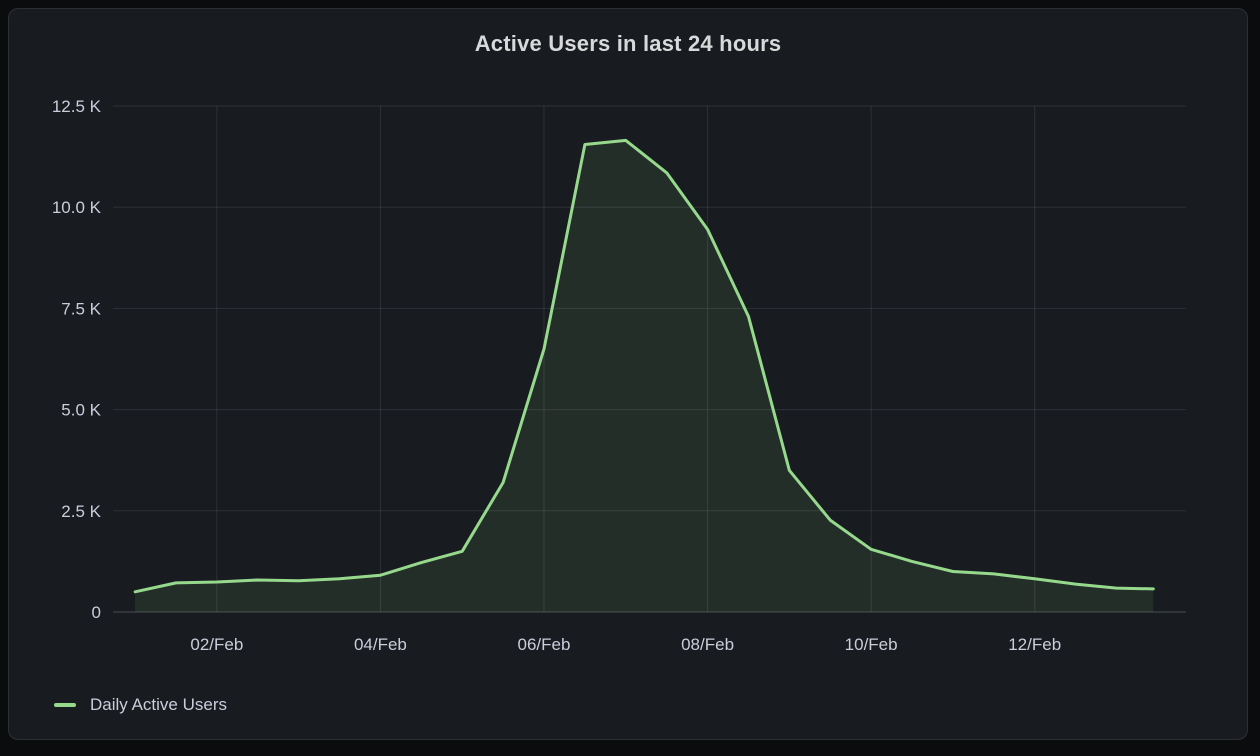 This screenshot has height=756, width=1260. I want to click on y-axis-tick-label: 5.0 K, so click(81, 410).